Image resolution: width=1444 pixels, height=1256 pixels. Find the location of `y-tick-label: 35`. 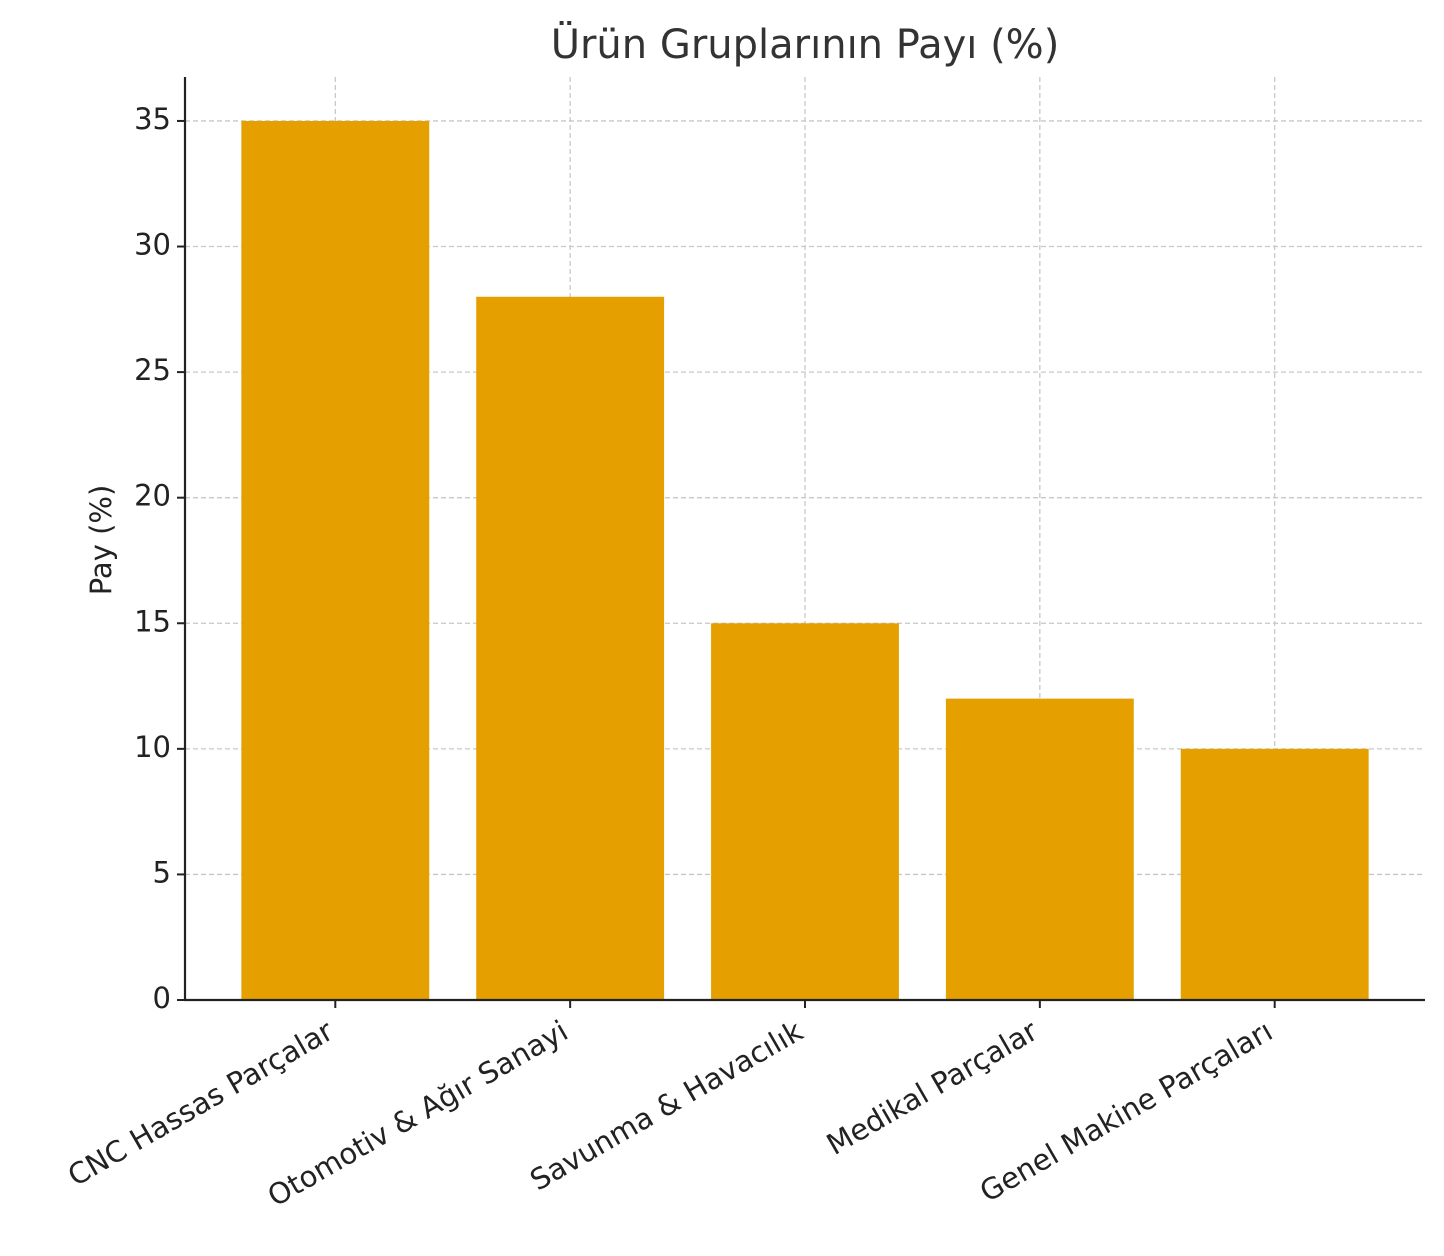

y-tick-label: 35 is located at coordinates (152, 119).